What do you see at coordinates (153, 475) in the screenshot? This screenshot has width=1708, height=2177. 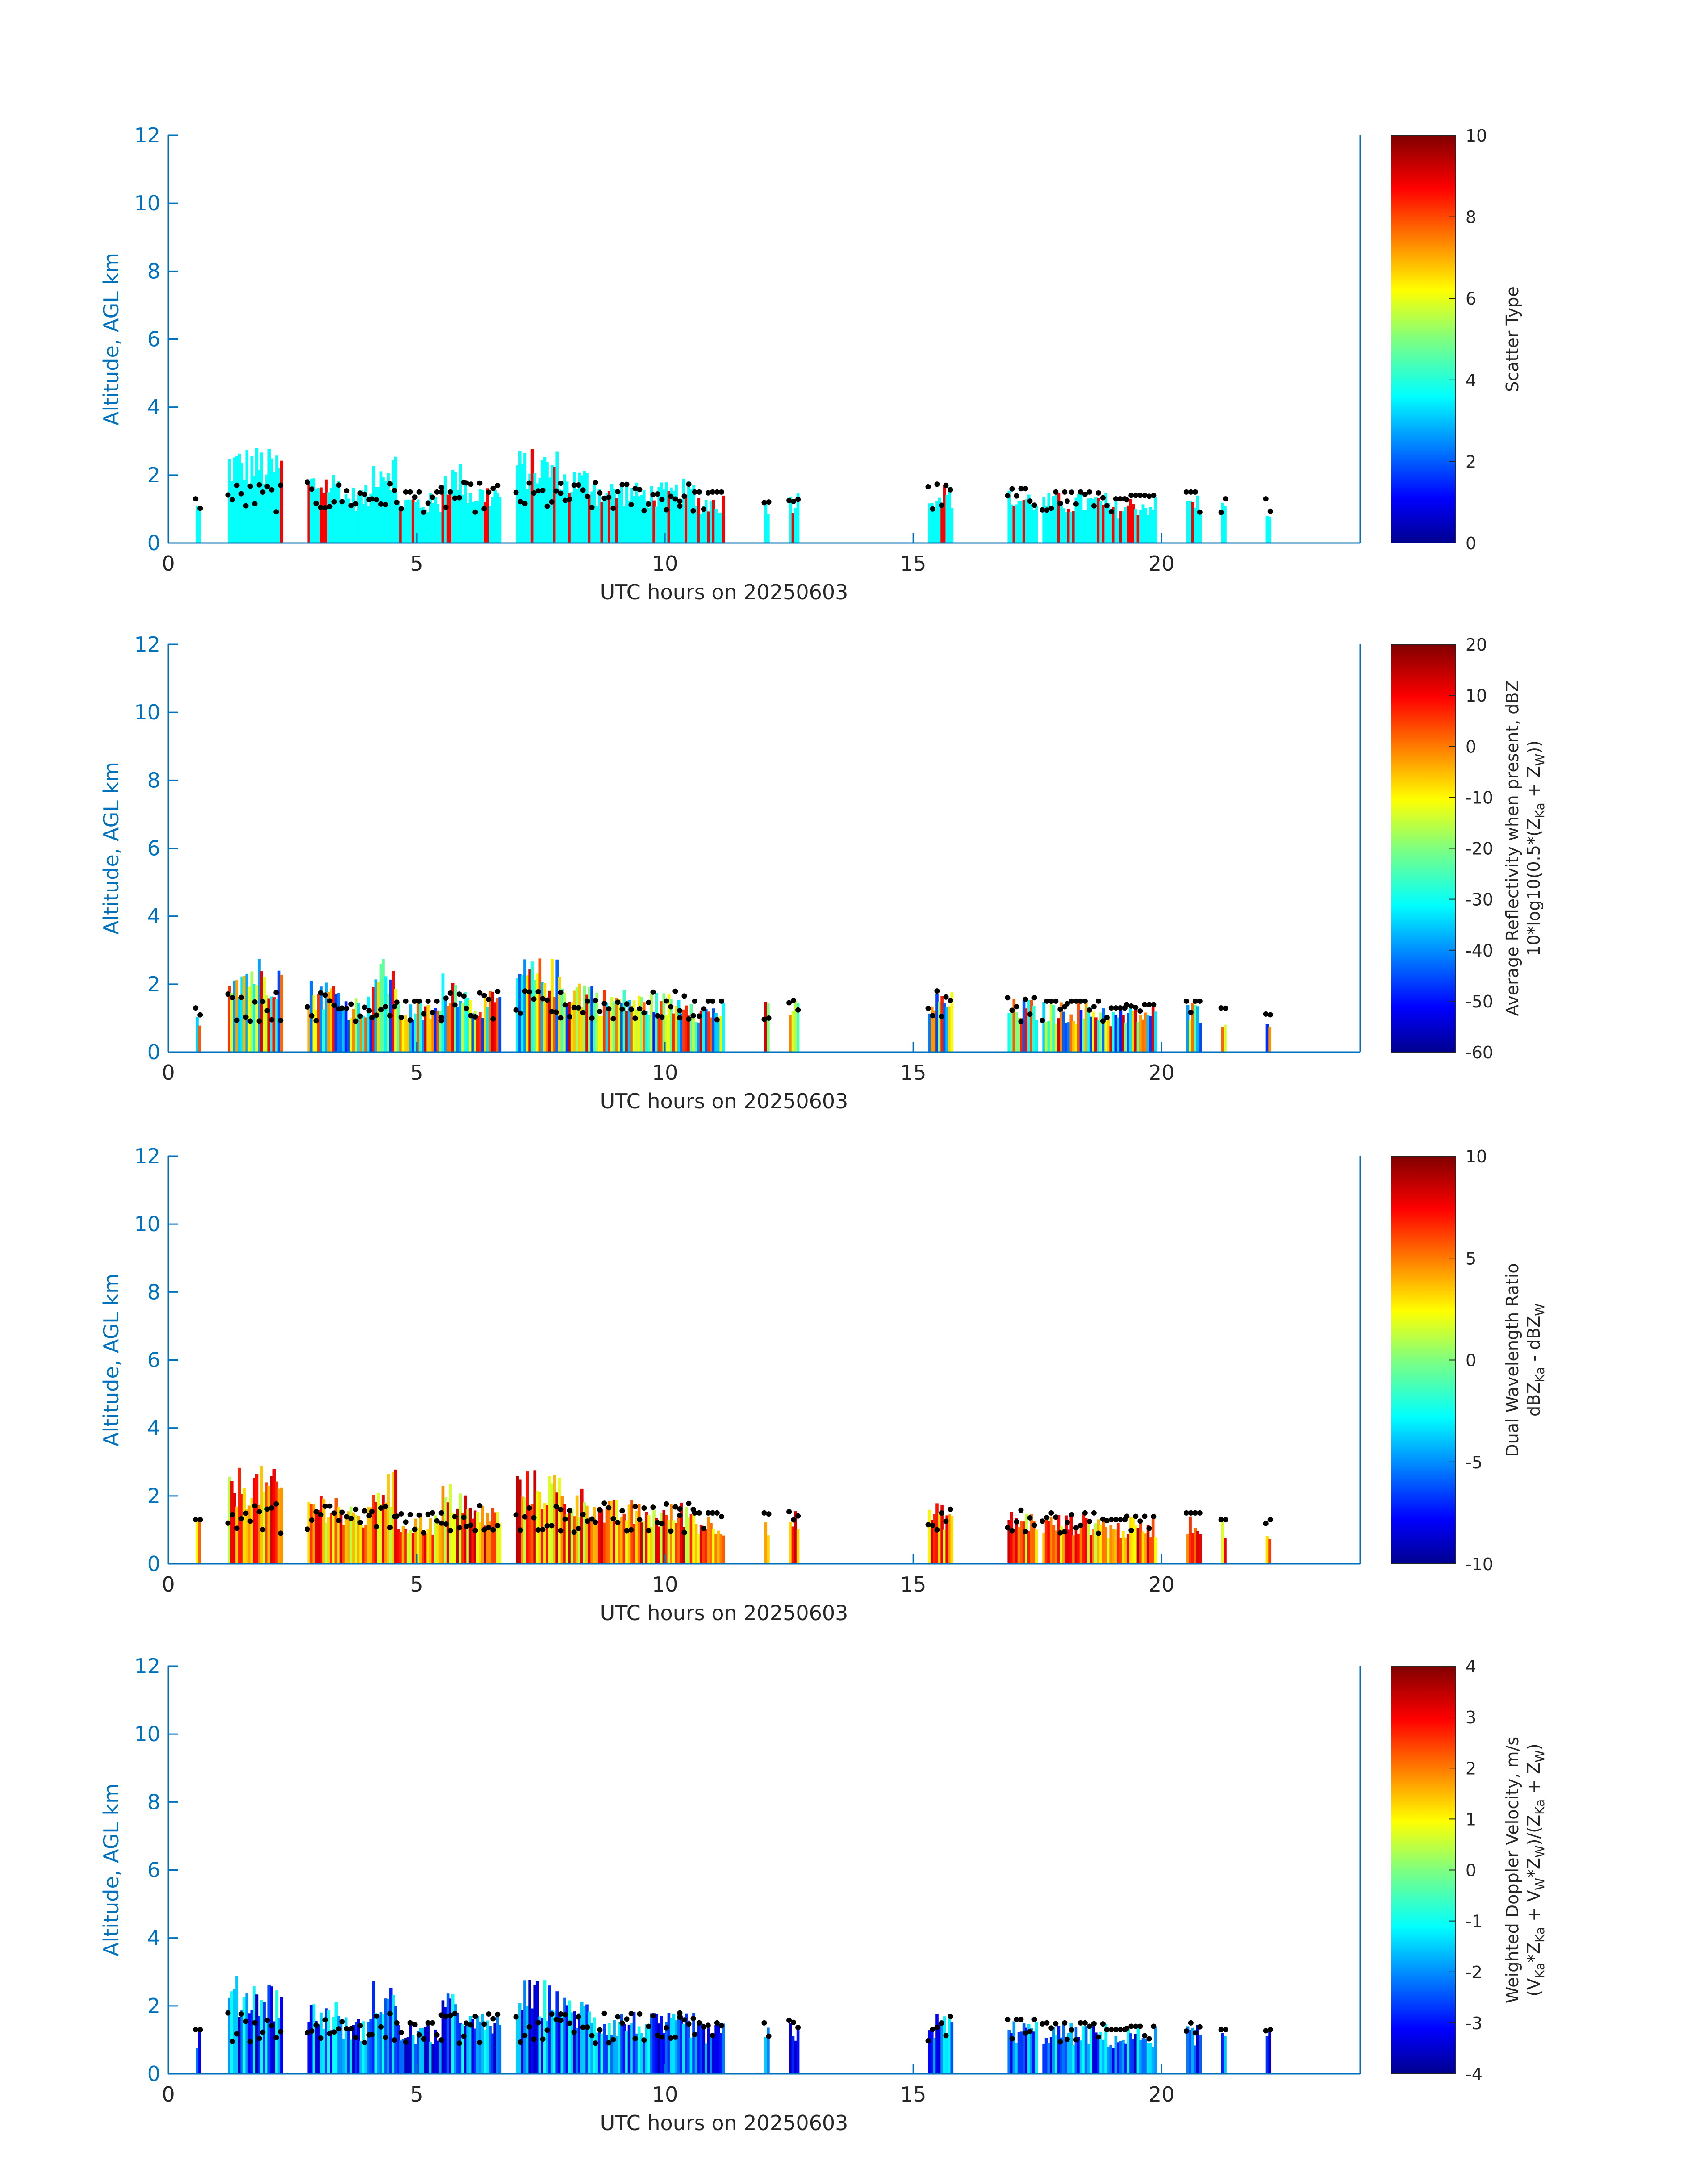 I see `y-tick-label: 2` at bounding box center [153, 475].